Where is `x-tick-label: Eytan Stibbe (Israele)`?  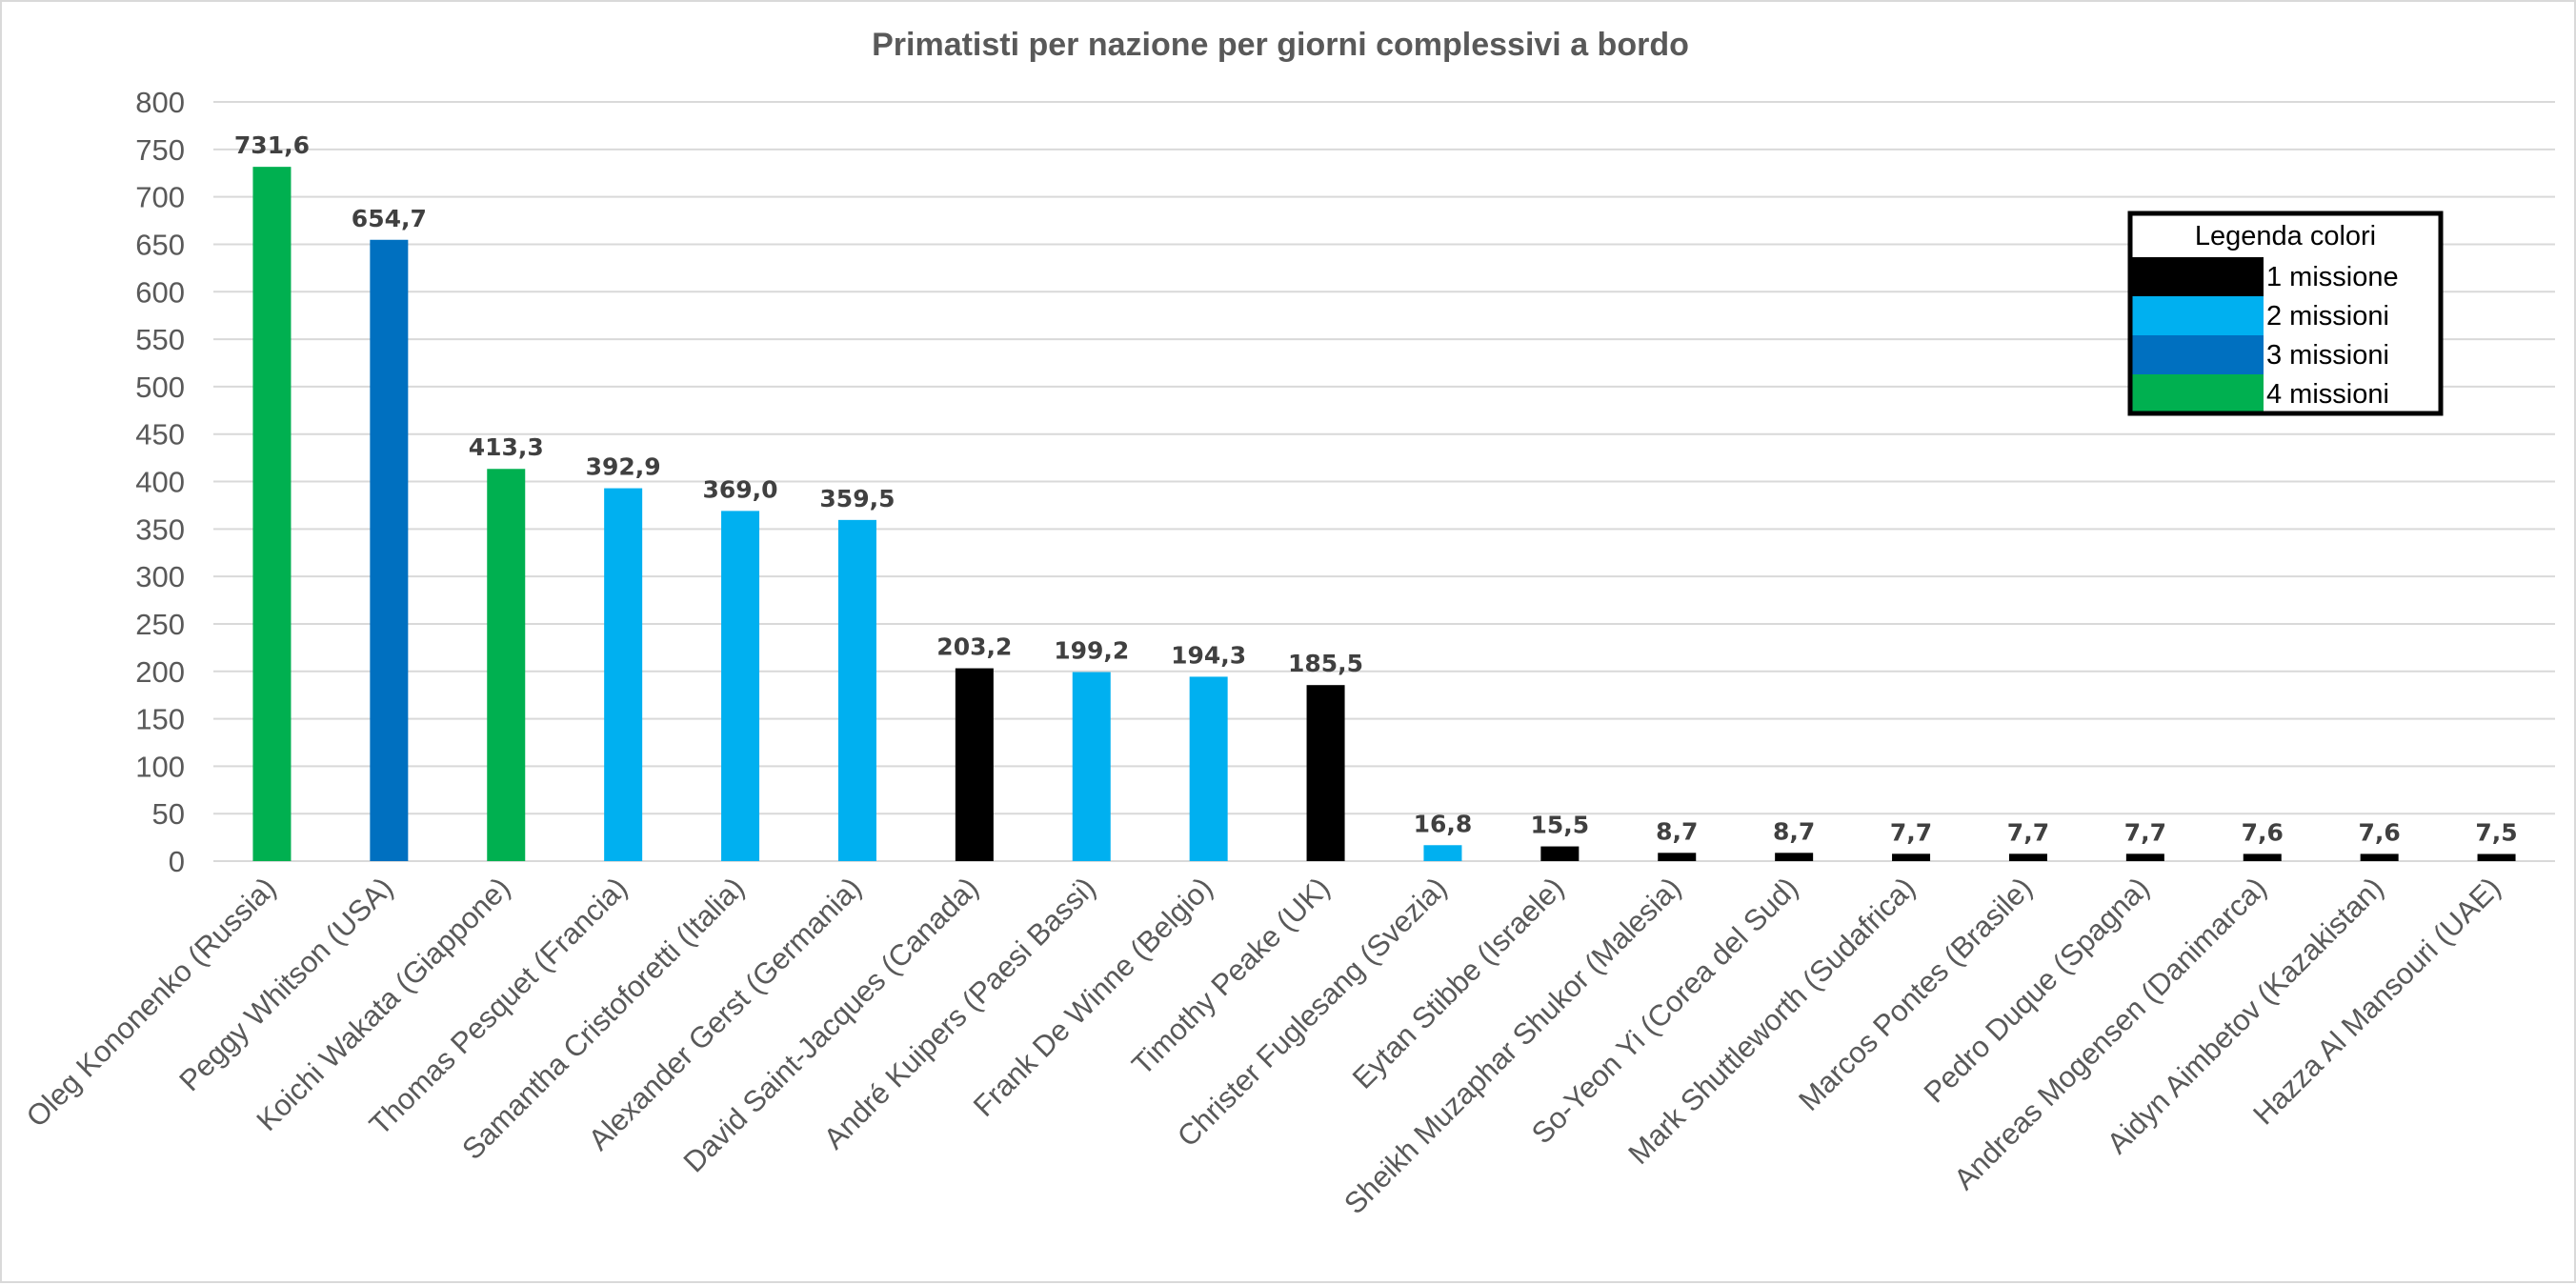 x-tick-label: Eytan Stibbe (Israele) is located at coordinates (1458, 983).